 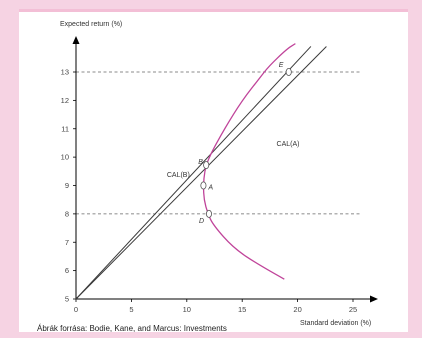 I want to click on x-tick-label: 20, so click(x=297, y=309).